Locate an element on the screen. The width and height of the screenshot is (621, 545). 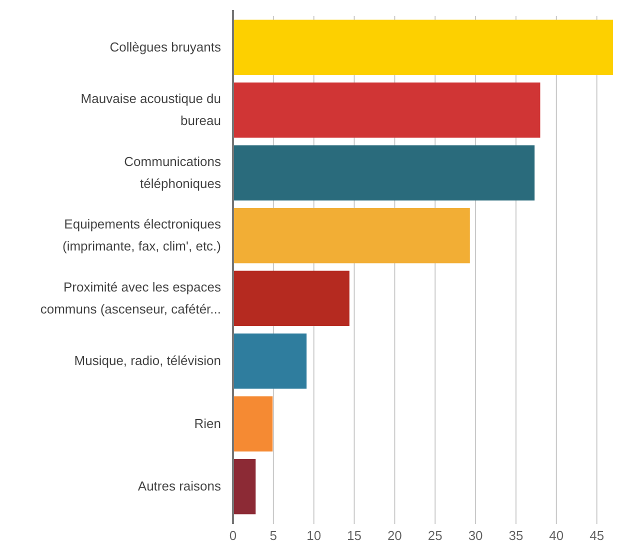
x-tick-label: 25 is located at coordinates (435, 535).